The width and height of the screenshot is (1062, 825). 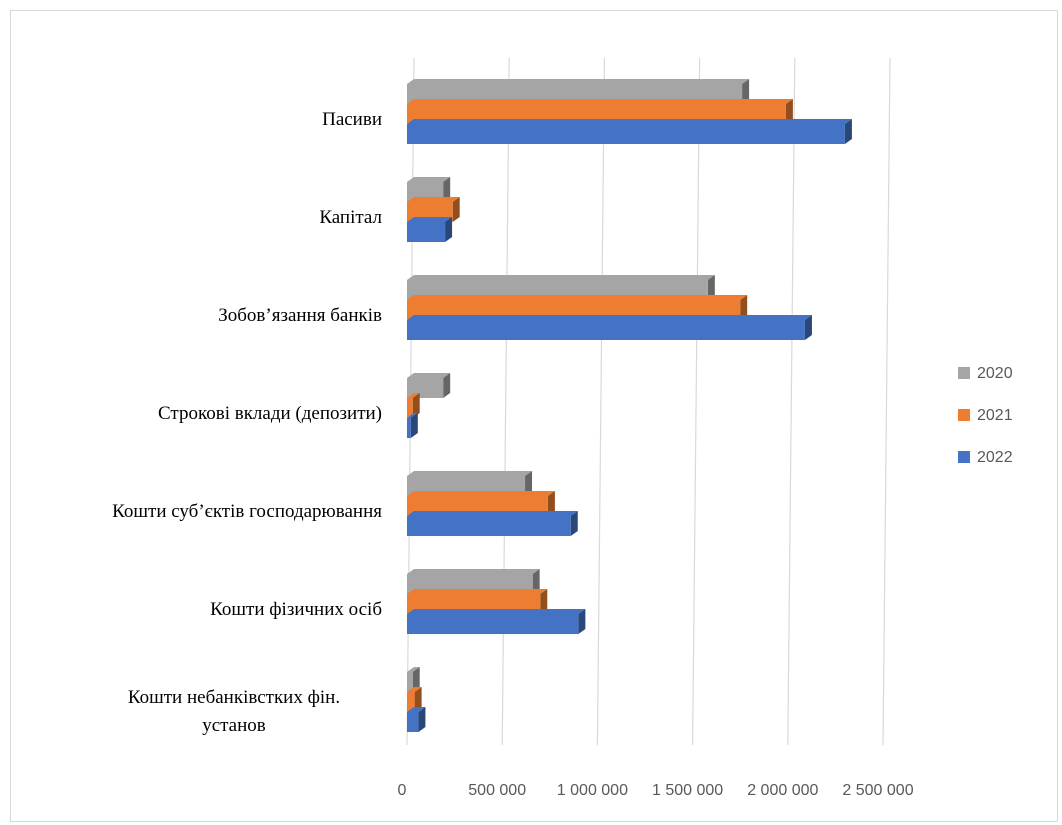 What do you see at coordinates (234, 725) in the screenshot?
I see `category-label: установ` at bounding box center [234, 725].